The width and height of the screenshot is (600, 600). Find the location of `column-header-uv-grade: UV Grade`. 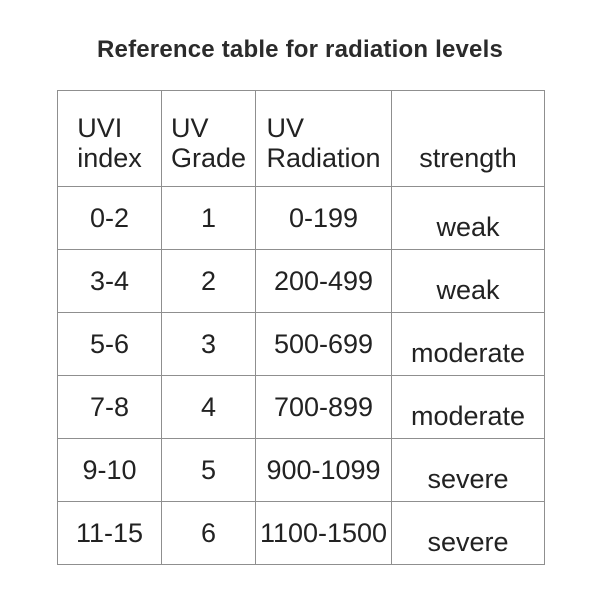

column-header-uv-grade: UV Grade is located at coordinates (208, 138).